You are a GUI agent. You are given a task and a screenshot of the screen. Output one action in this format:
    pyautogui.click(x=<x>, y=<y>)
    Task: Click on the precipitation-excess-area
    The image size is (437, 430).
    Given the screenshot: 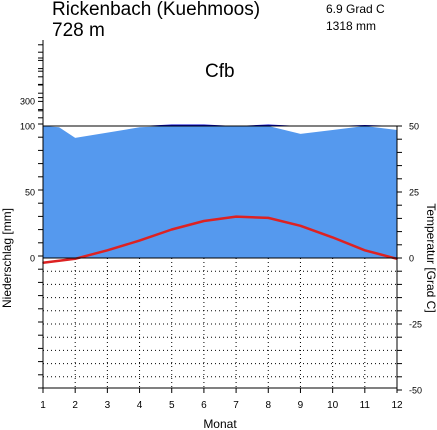 What is the action you would take?
    pyautogui.click(x=220, y=125)
    